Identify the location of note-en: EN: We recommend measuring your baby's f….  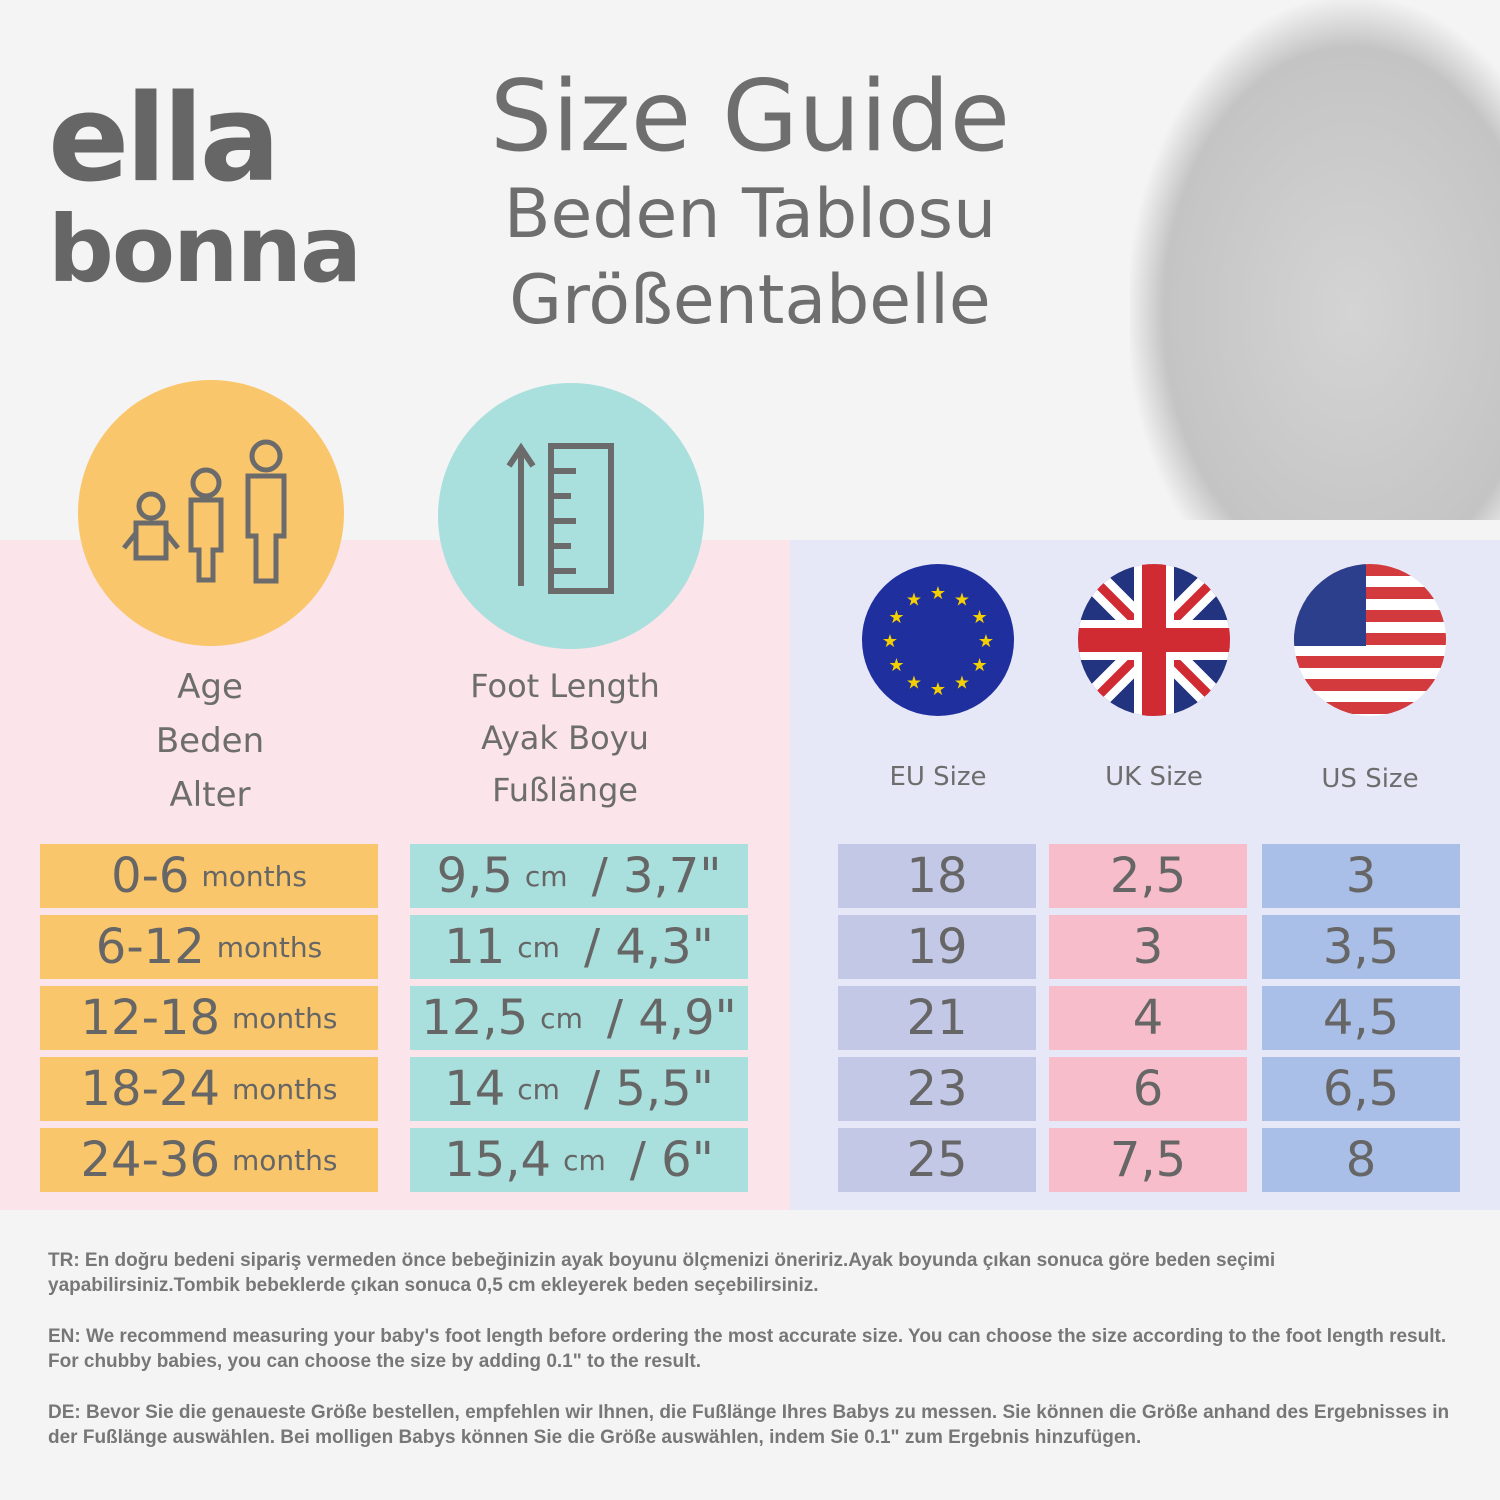
(747, 1349).